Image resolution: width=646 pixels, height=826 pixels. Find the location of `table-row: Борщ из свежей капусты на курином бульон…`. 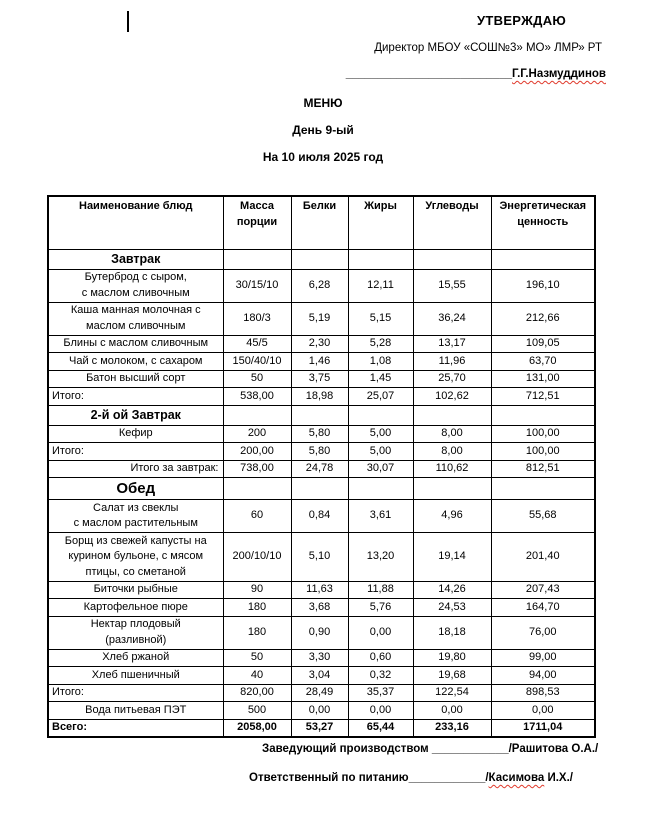

table-row: Борщ из свежей капусты на курином бульон… is located at coordinates (321, 557).